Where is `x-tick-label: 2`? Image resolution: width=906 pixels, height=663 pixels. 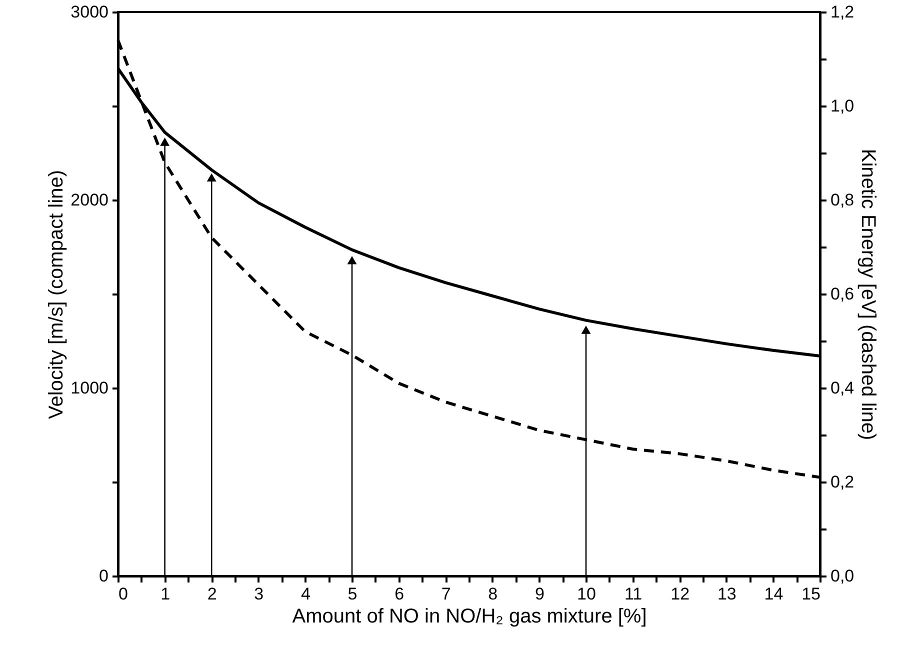 x-tick-label: 2 is located at coordinates (212, 594).